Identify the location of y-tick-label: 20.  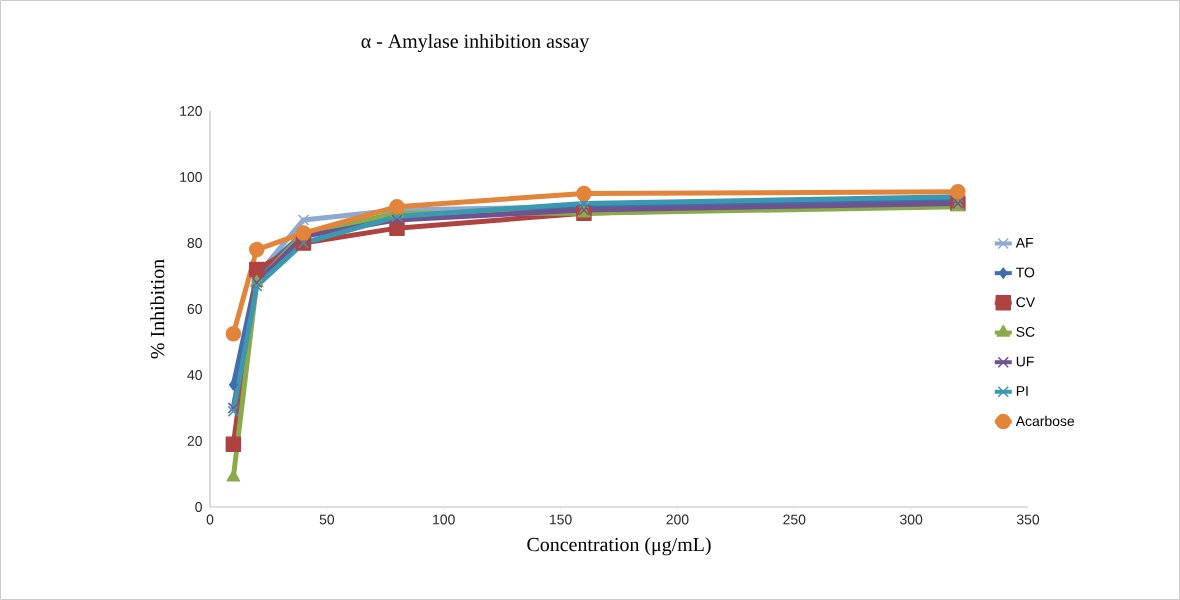
(194, 441).